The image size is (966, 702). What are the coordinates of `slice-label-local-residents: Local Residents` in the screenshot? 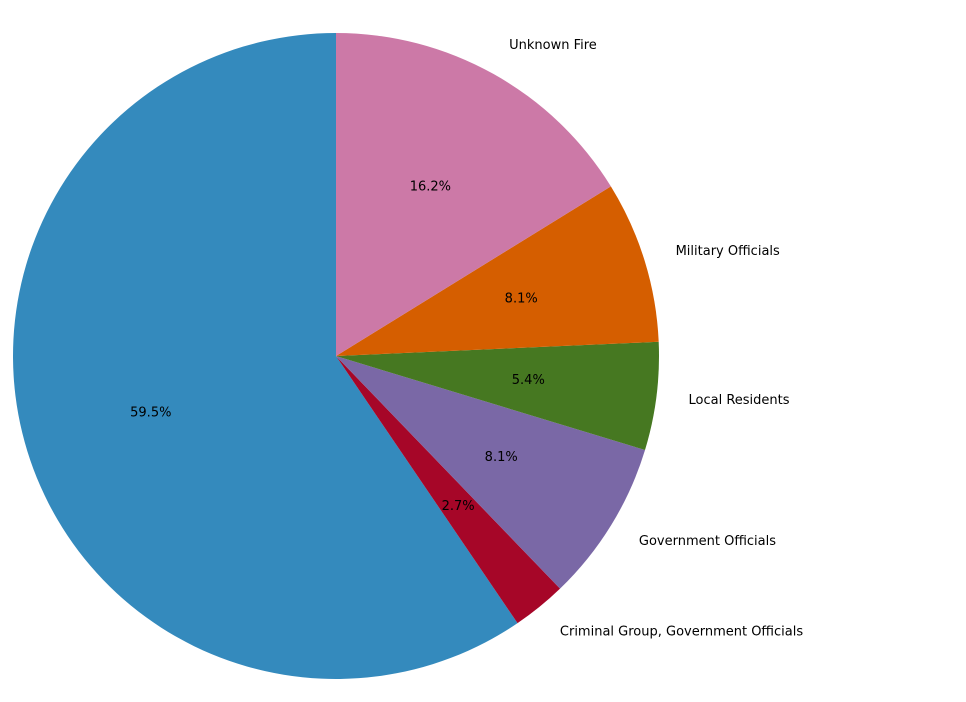 It's located at (739, 400).